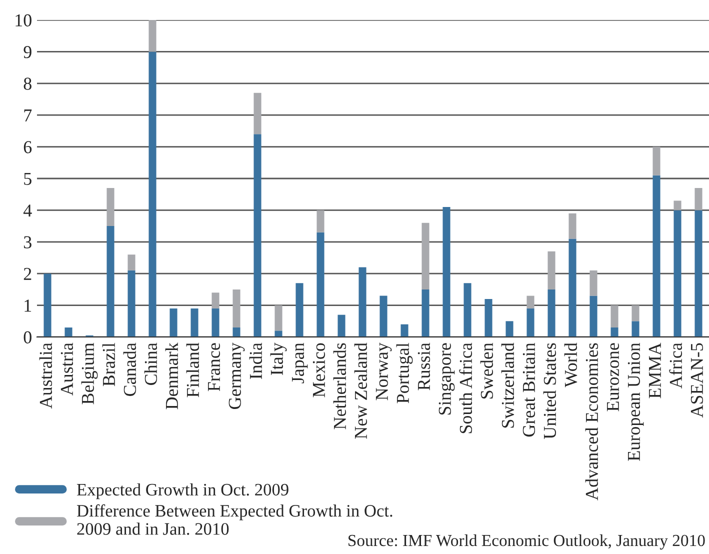 The image size is (709, 554). Describe the element at coordinates (424, 366) in the screenshot. I see `x-tick-label: Russia` at that location.